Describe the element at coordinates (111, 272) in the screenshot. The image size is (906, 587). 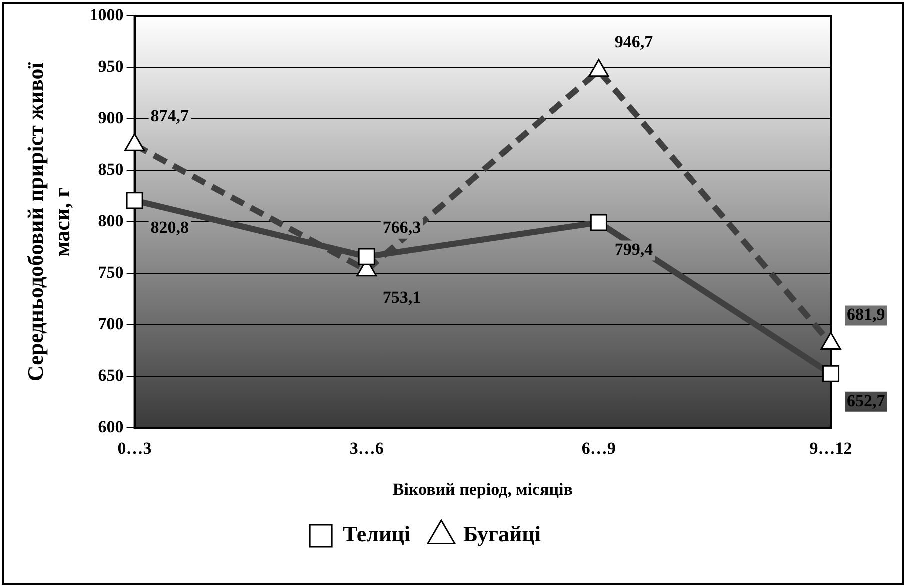
I see `y-tick-label: 750` at that location.